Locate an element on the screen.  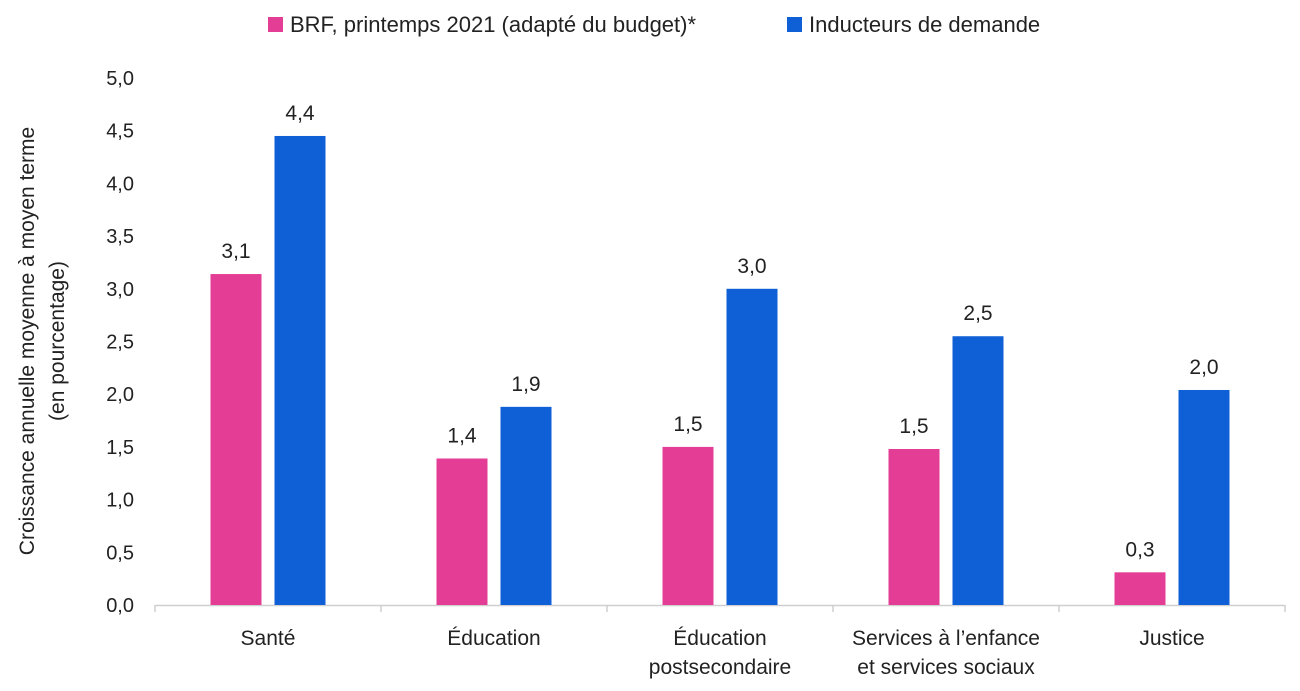
y-tick-label: 2,5 is located at coordinates (120, 343).